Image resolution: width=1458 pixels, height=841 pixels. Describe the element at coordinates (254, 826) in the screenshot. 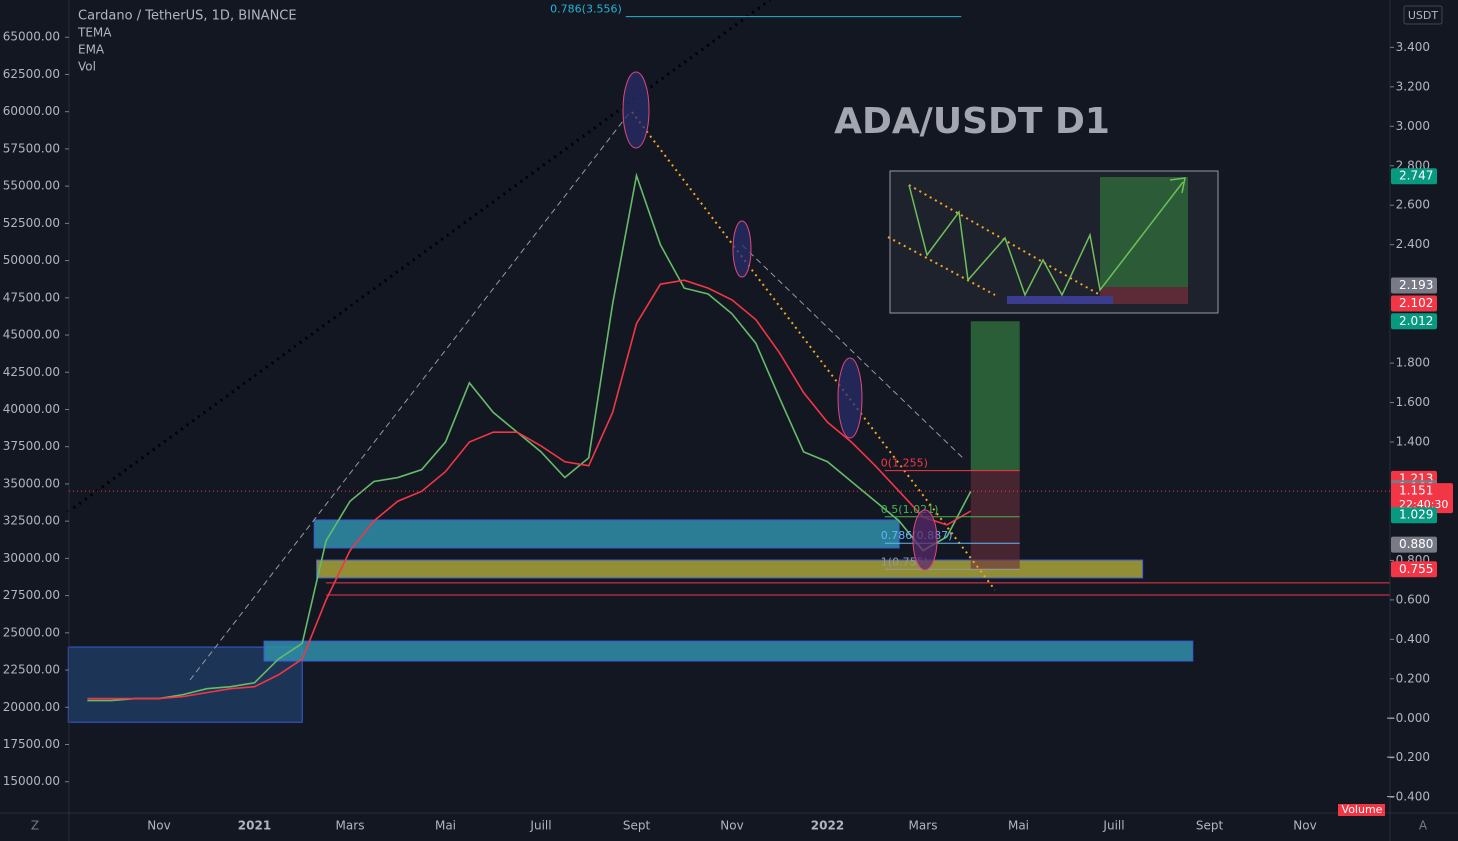

I see `x-tick-label: 2021` at that location.